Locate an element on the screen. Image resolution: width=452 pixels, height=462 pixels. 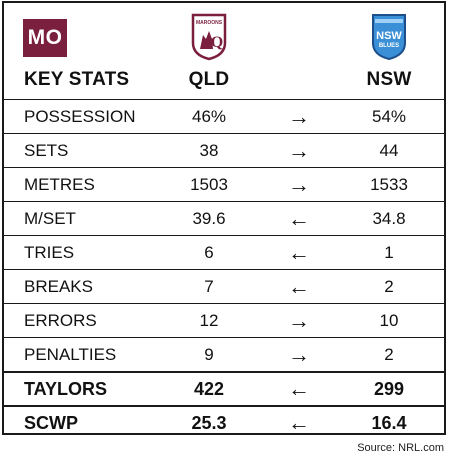
stat-label: M/SET is located at coordinates (50, 218).